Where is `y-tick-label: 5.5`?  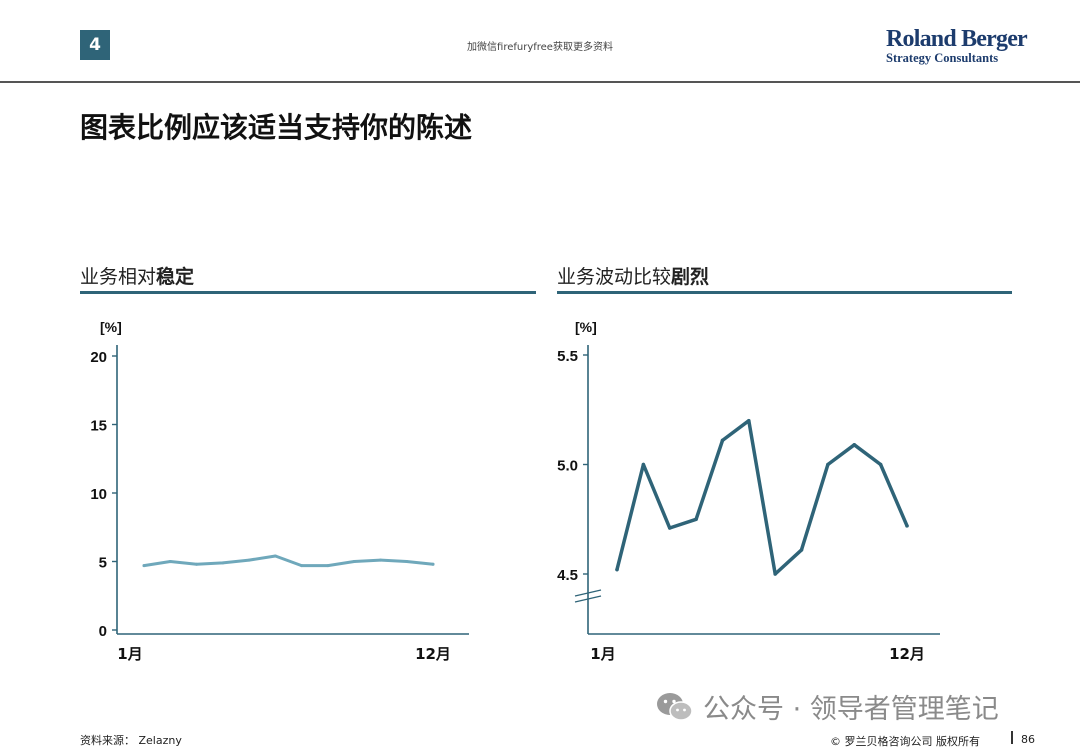 y-tick-label: 5.5 is located at coordinates (567, 356).